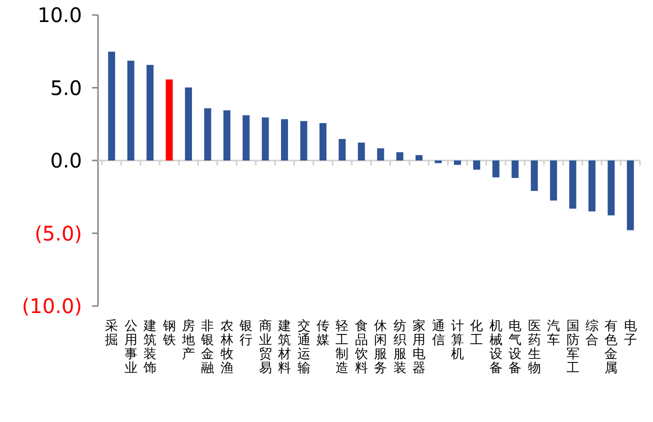 The height and width of the screenshot is (422, 653). What do you see at coordinates (131, 347) in the screenshot?
I see `x-tick-label: 公用事业` at bounding box center [131, 347].